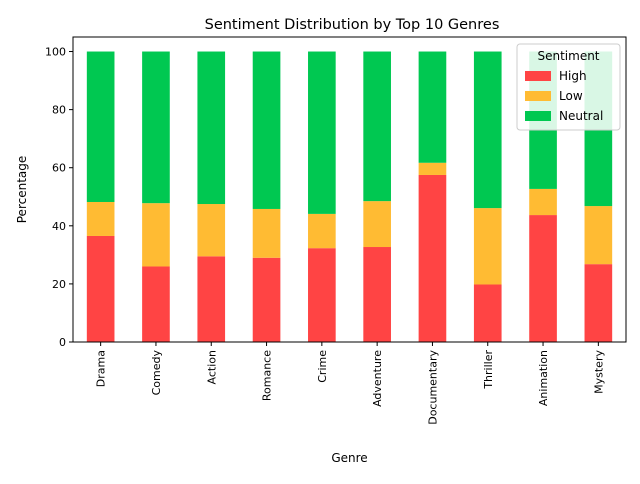  What do you see at coordinates (322, 132) in the screenshot?
I see `bar-crime-neutral` at bounding box center [322, 132].